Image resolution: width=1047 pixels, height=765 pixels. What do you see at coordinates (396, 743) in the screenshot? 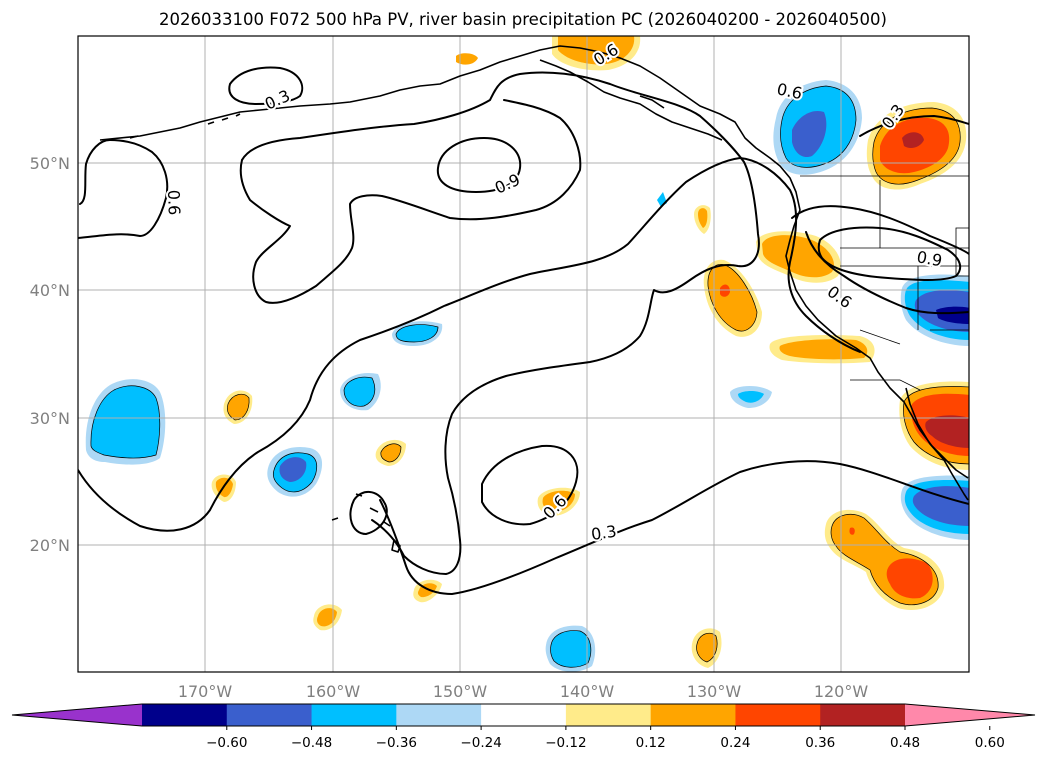
I see `colorbar-tick-label: −0.36` at bounding box center [396, 743].